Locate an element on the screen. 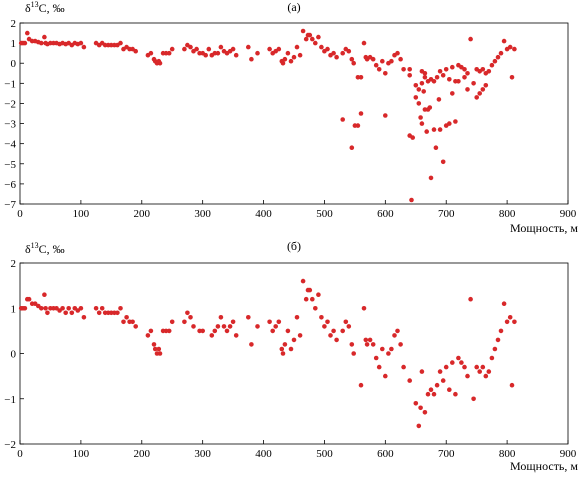 The image size is (582, 479). panel-b-xlabel: Мощность, м is located at coordinates (544, 466).